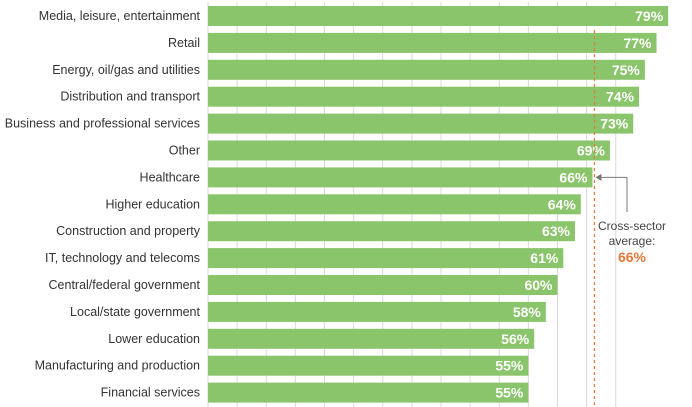 This screenshot has height=407, width=692. I want to click on bar-value-label: 56%, so click(515, 339).